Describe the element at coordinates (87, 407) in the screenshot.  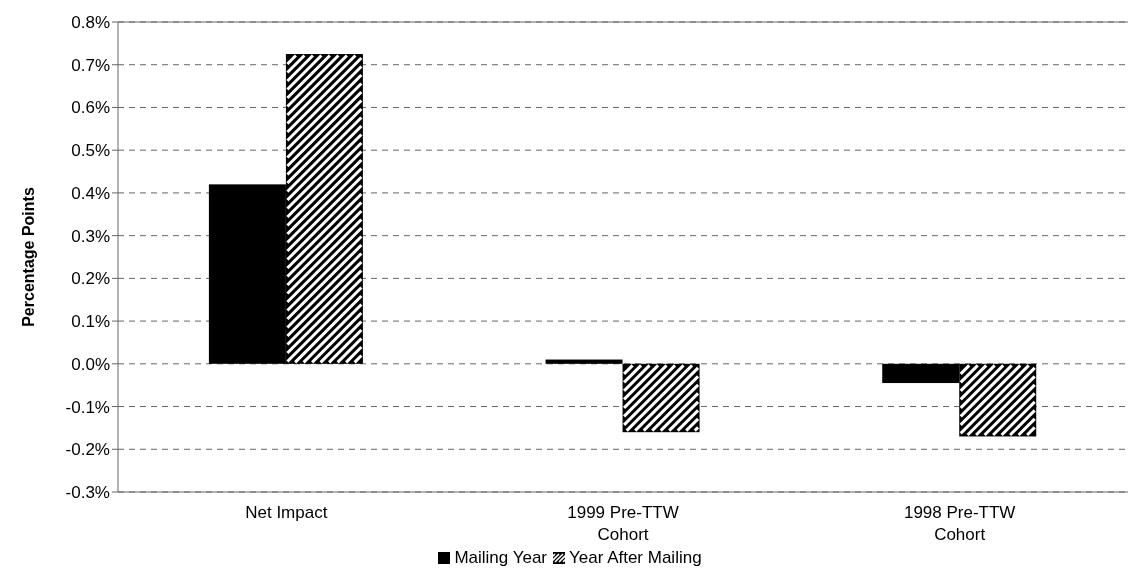
I see `y-tick-label: -0.1%` at that location.